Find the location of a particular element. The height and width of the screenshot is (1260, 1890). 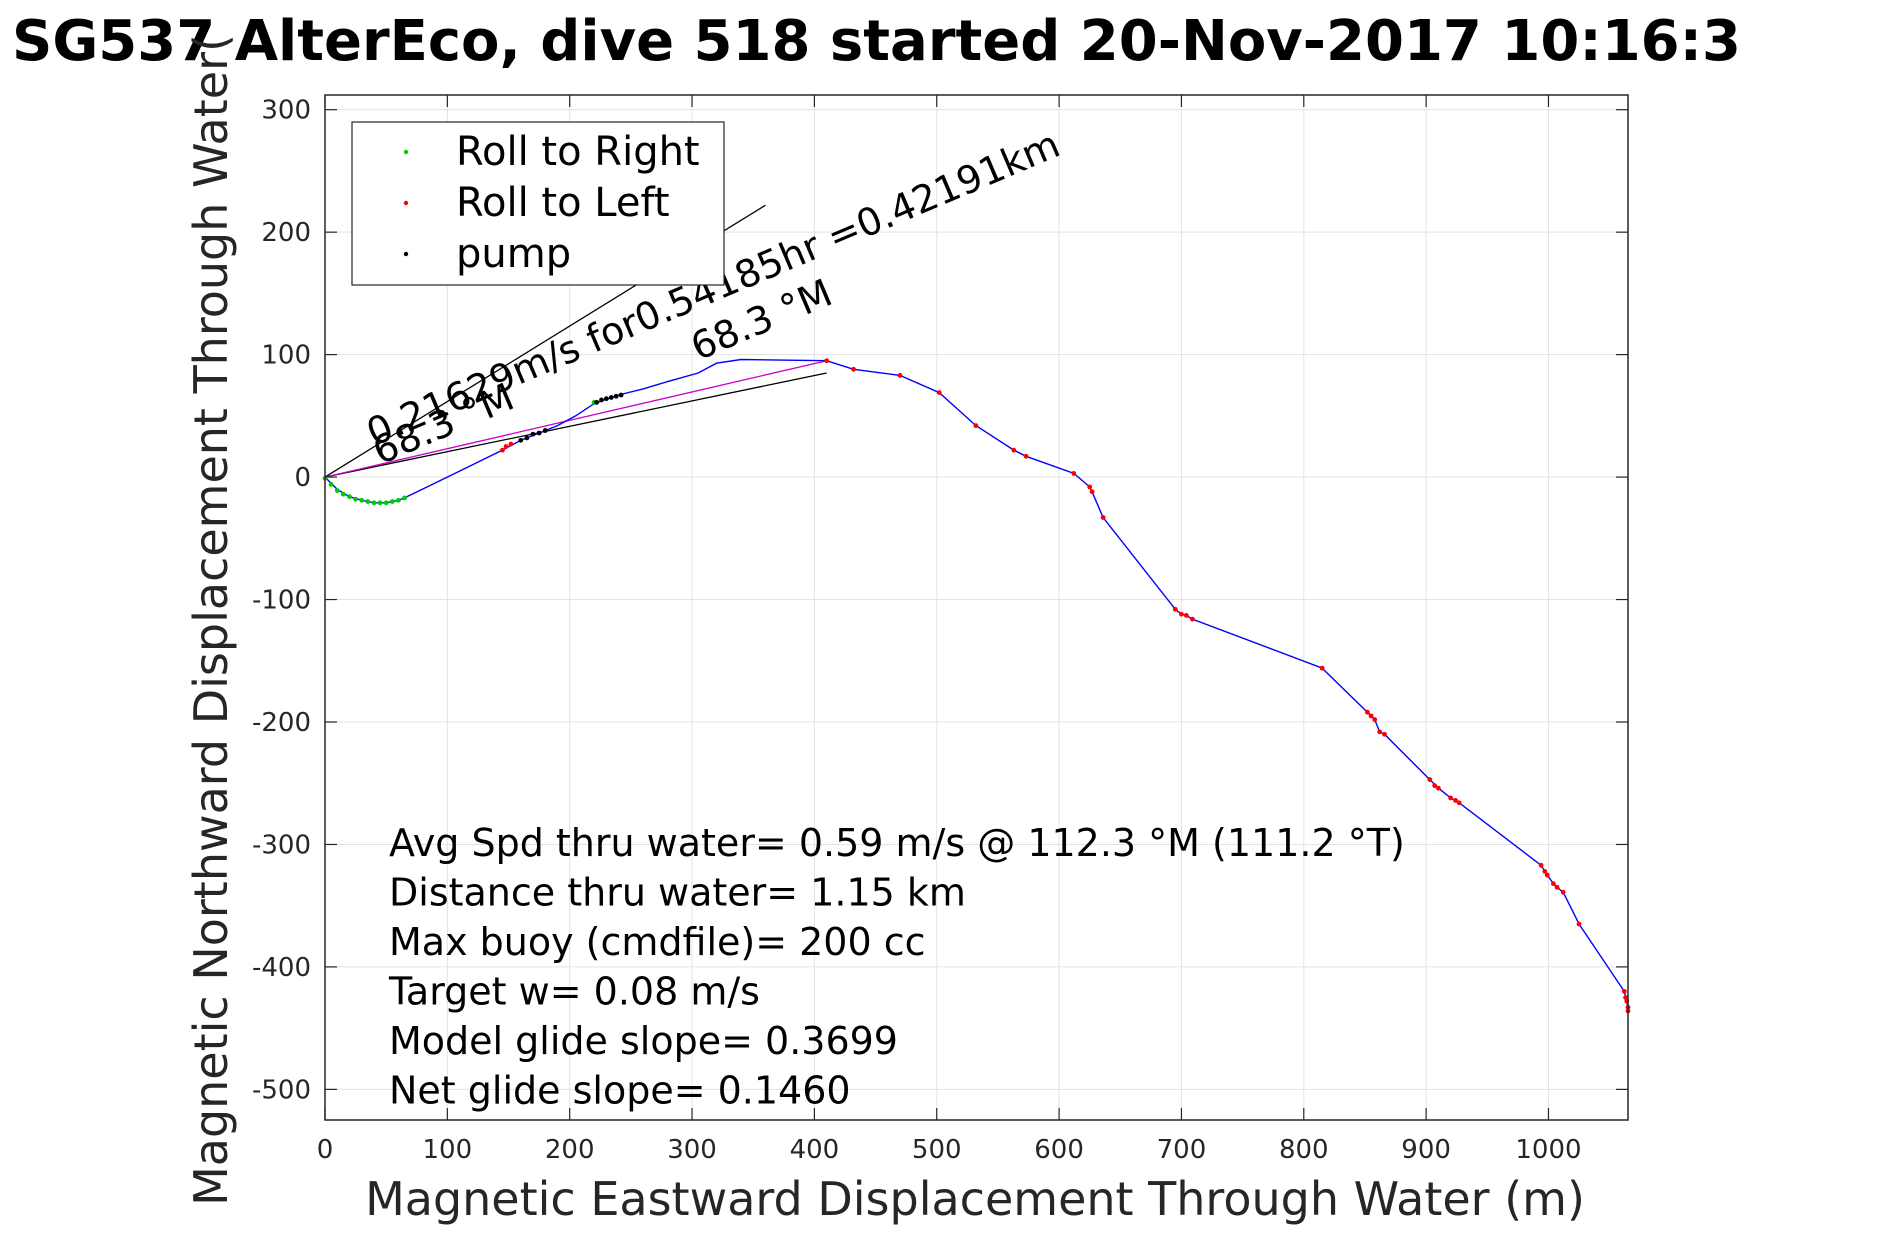

y-tick-label: 100 is located at coordinates (286, 356).